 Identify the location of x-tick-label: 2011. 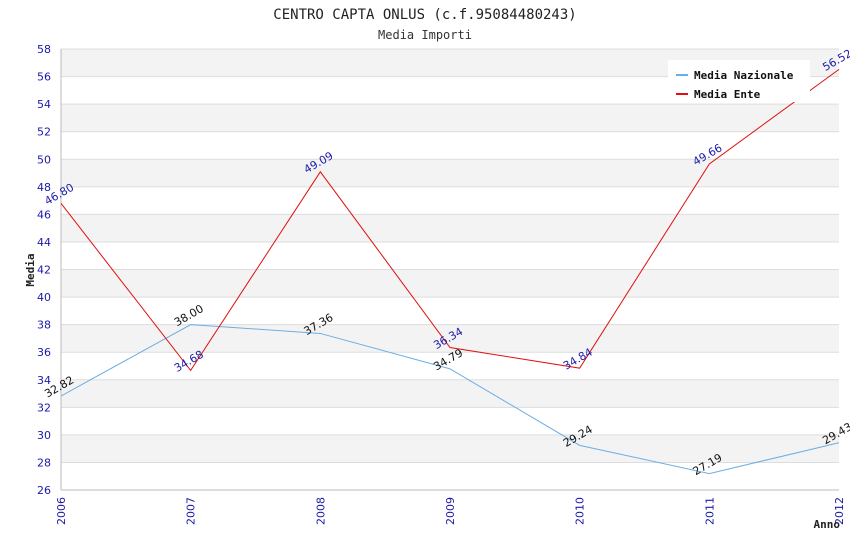
(709, 511).